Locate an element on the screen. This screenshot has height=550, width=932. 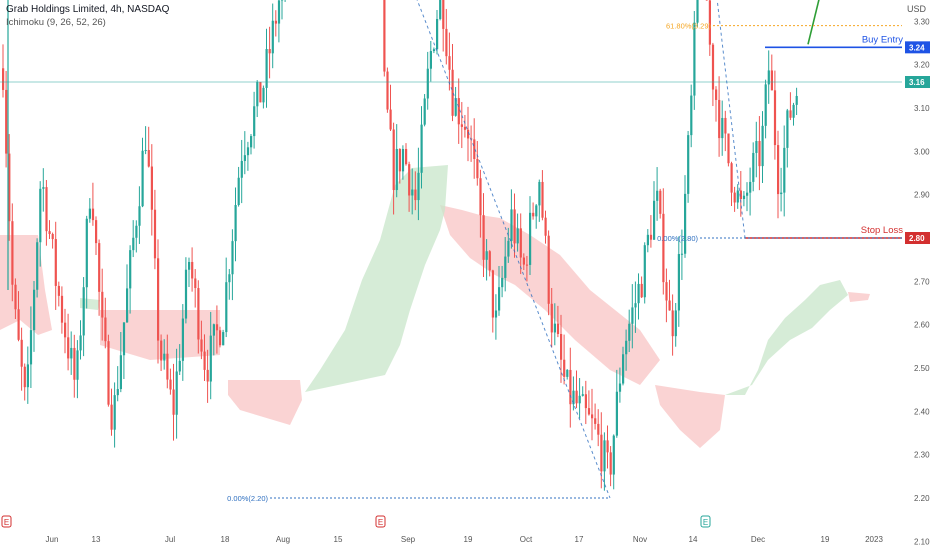
x-tick-label: Nov is located at coordinates (640, 539).